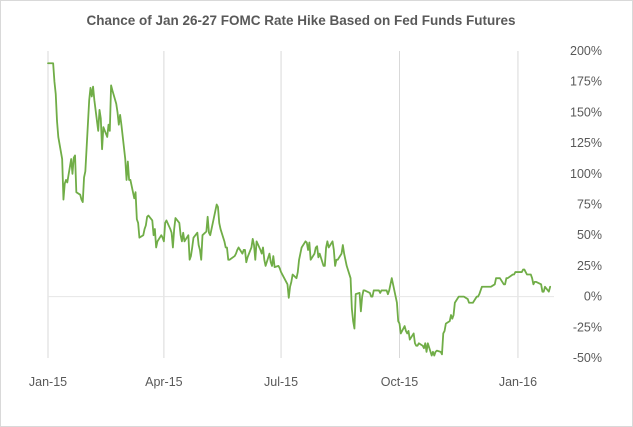 The width and height of the screenshot is (633, 427). I want to click on x-axis-tick-labels: Jan-15 Apr-15 Jul-15 Oct-15 Jan-16, so click(283, 382).